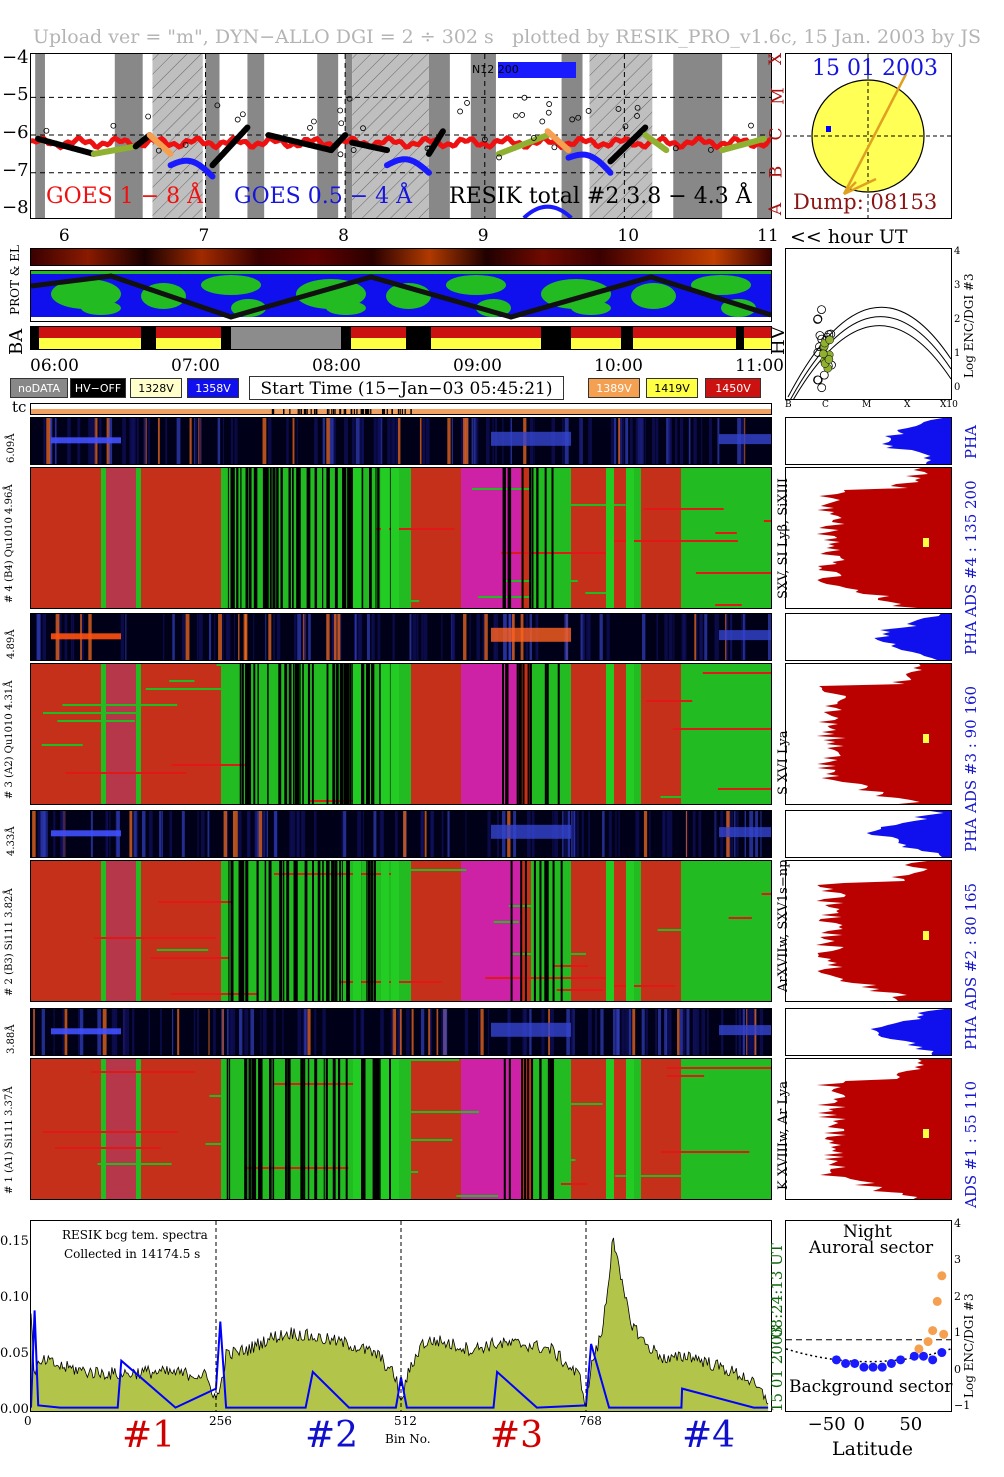 Image resolution: width=1004 pixels, height=1477 pixels. What do you see at coordinates (401, 136) in the screenshot?
I see `goes-panel` at bounding box center [401, 136].